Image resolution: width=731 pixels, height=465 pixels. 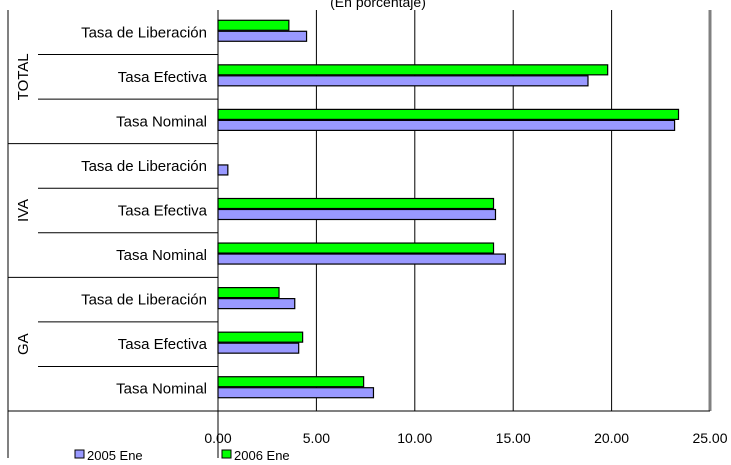 I want to click on x-axis-ticks: 0.00 5.00 10.00 15.00 20.00 25.00, so click(x=465, y=438).